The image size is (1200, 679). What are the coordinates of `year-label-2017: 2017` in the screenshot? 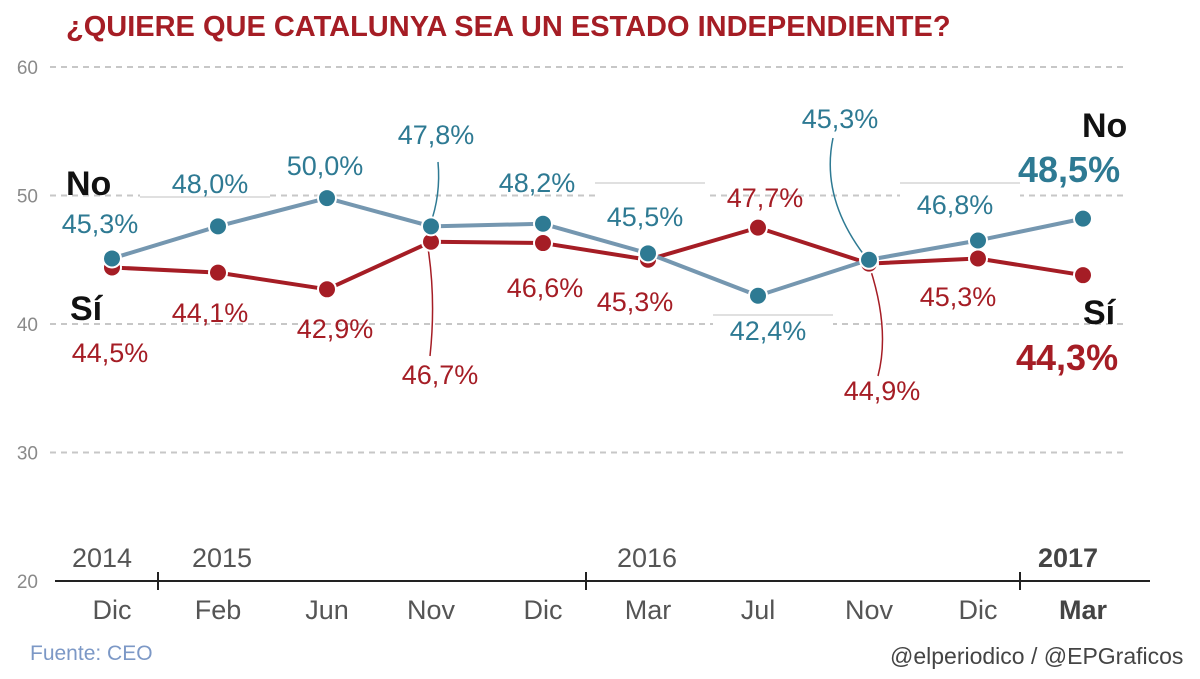 It's located at (1068, 558).